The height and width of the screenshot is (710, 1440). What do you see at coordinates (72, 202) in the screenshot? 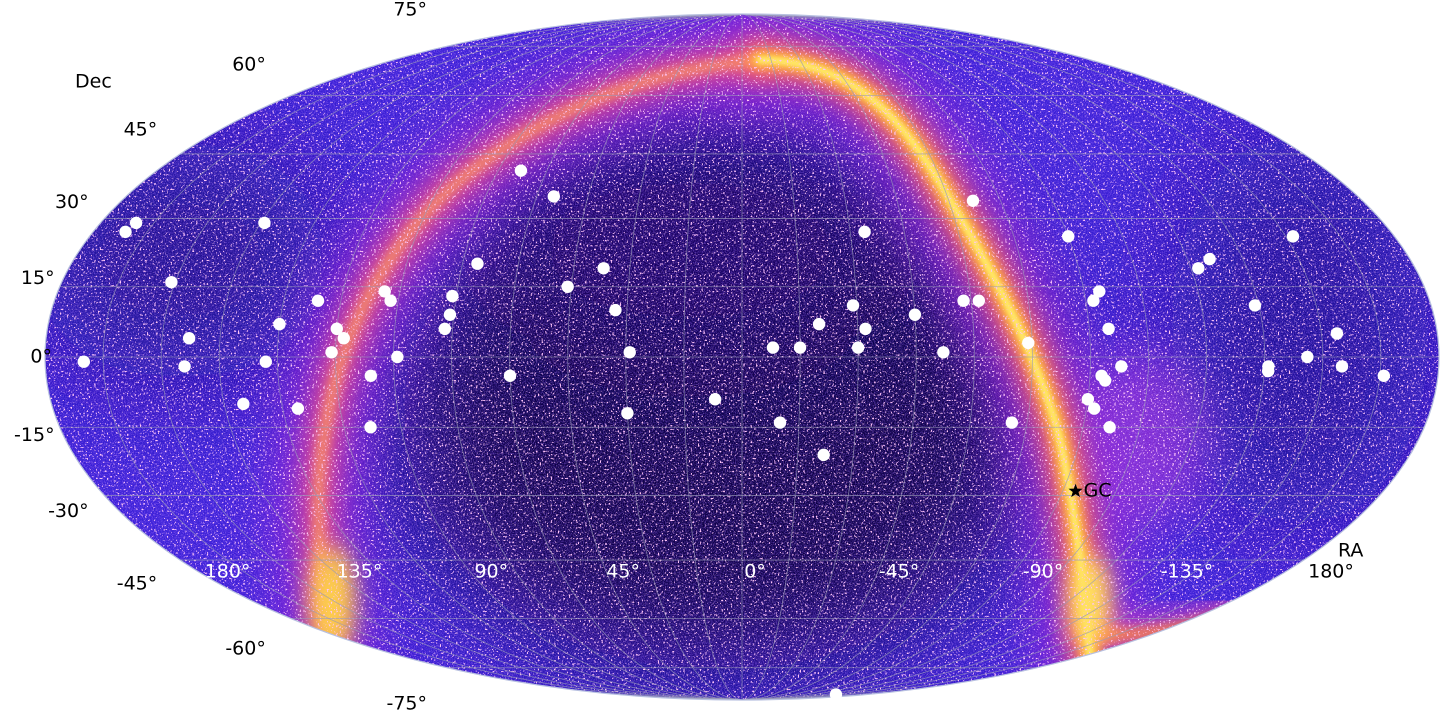
I see `y-tick-label: 30°` at bounding box center [72, 202].